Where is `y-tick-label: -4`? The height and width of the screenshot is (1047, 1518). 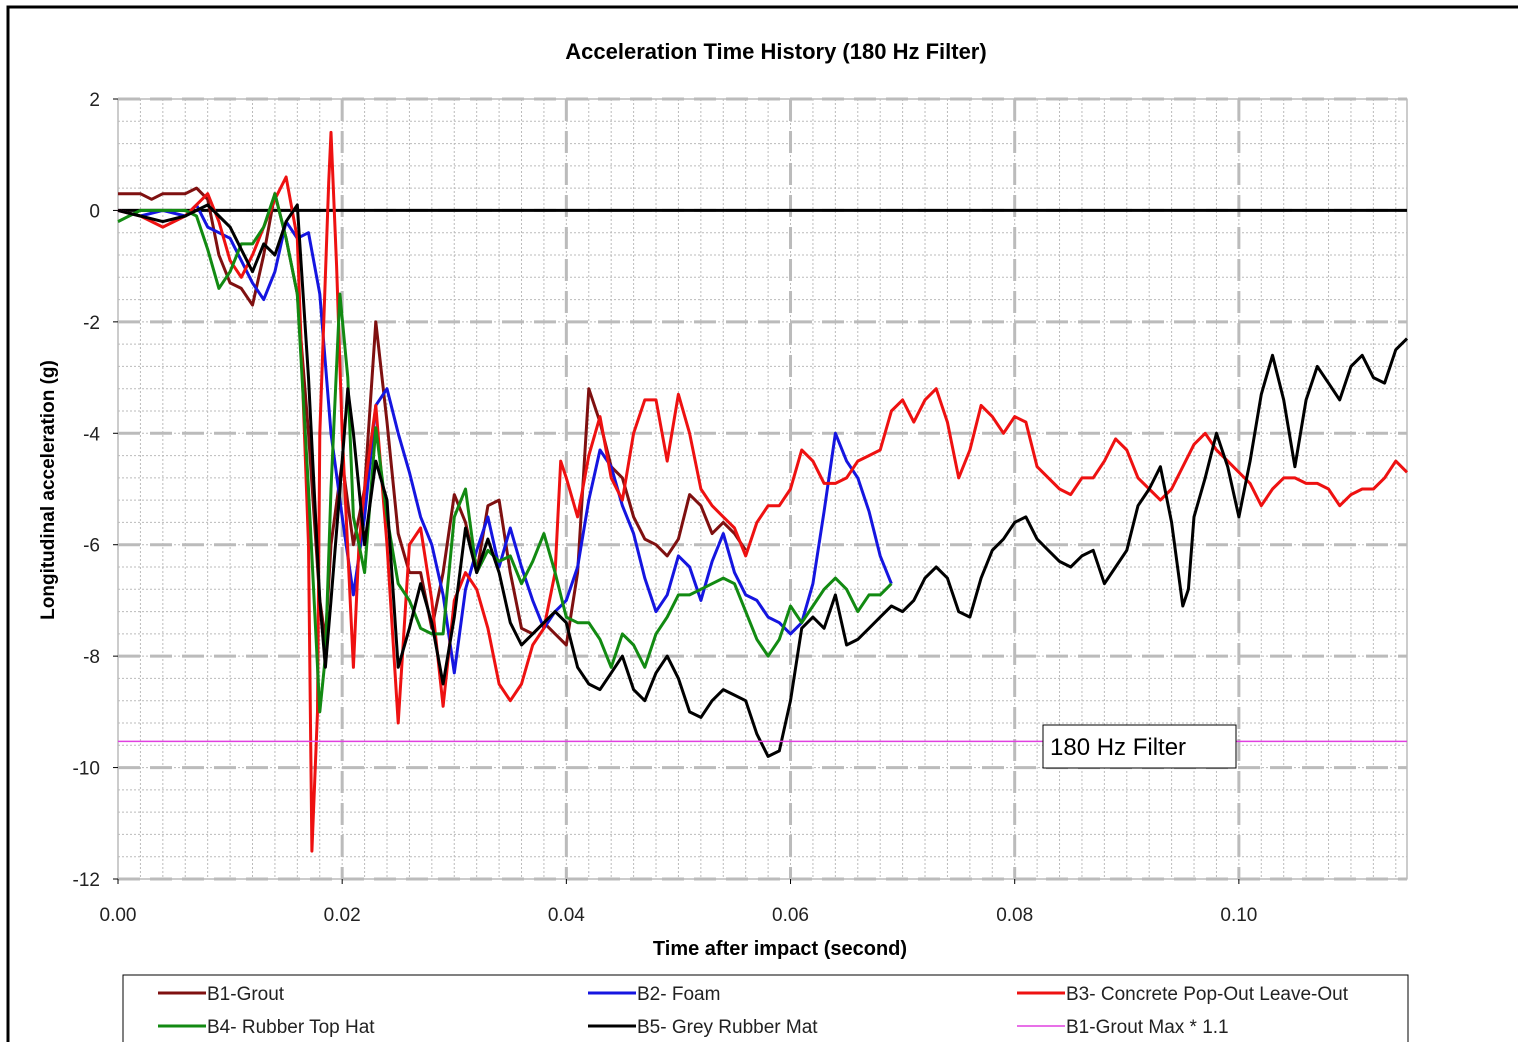 y-tick-label: -4 is located at coordinates (91, 434).